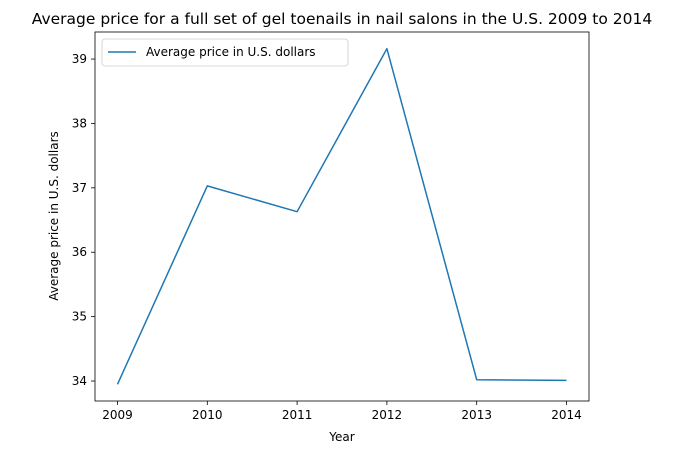  What do you see at coordinates (117, 415) in the screenshot?
I see `x-tick-label: 2009` at bounding box center [117, 415].